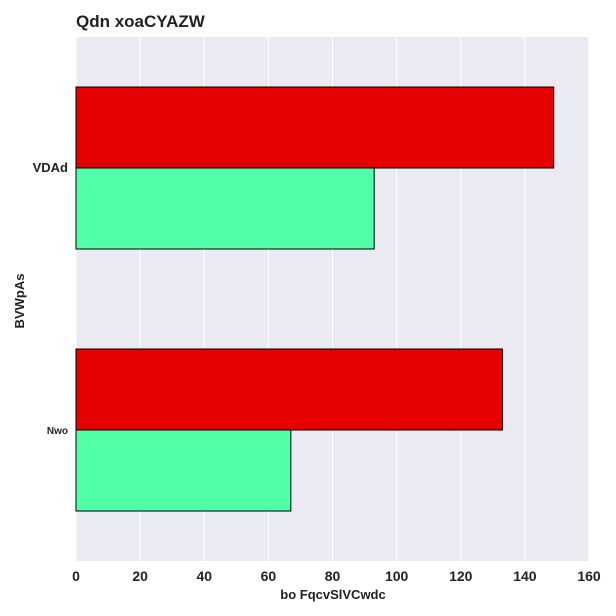 This screenshot has width=616, height=616. I want to click on x-tick-labels: 0 20 40 60 80 100 120 140 160, so click(336, 576).